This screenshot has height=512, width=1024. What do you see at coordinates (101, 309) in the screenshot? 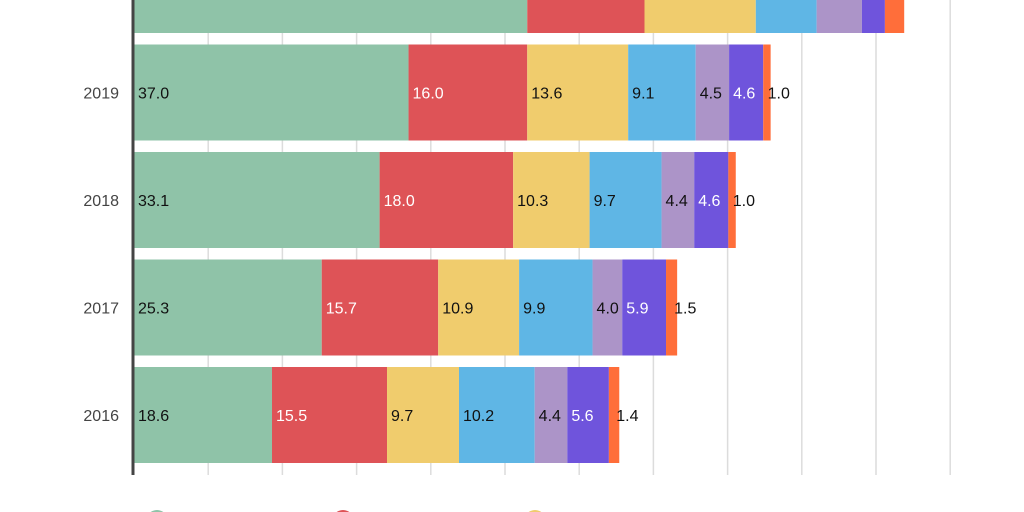
I see `y-tick-label: 2017` at bounding box center [101, 309].